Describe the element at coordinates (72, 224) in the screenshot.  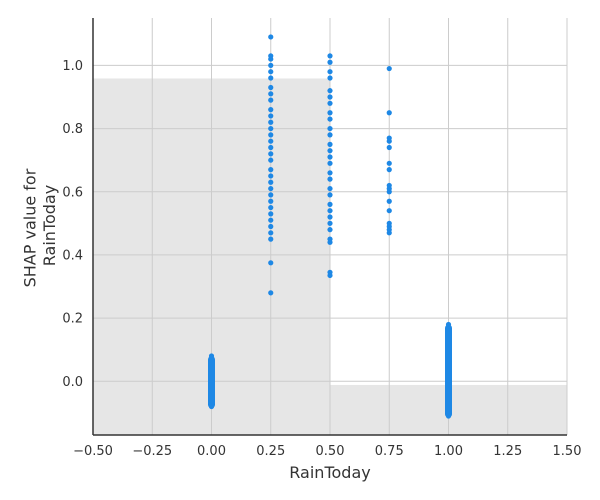
I see `y-tick-labels: 0.0 0.2 0.4 0.6 0.8 1.0` at that location.